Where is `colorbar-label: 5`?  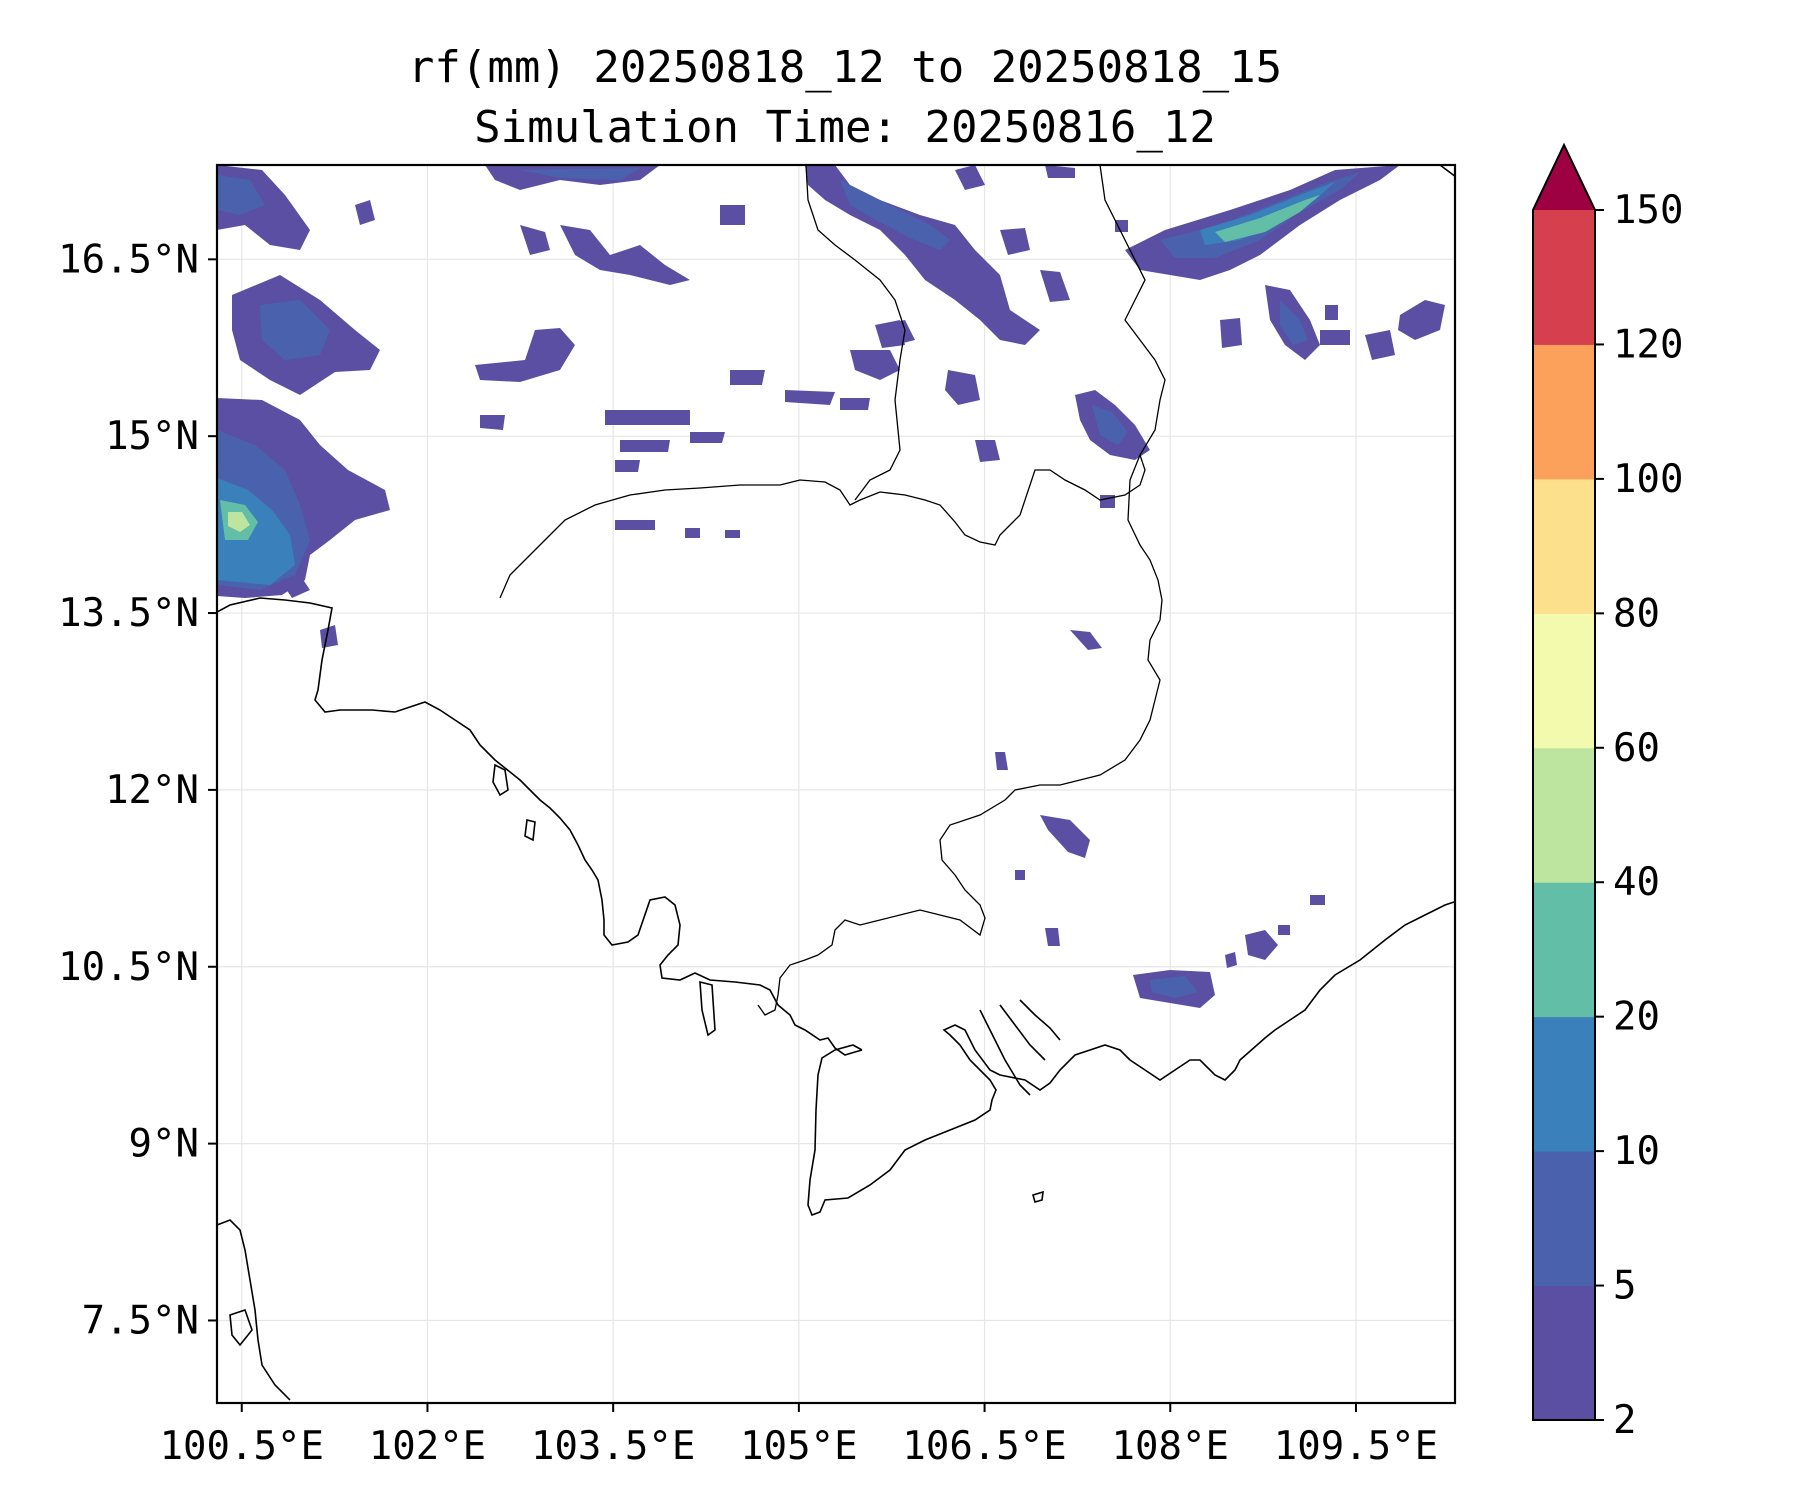
colorbar-label: 5 is located at coordinates (1624, 1286).